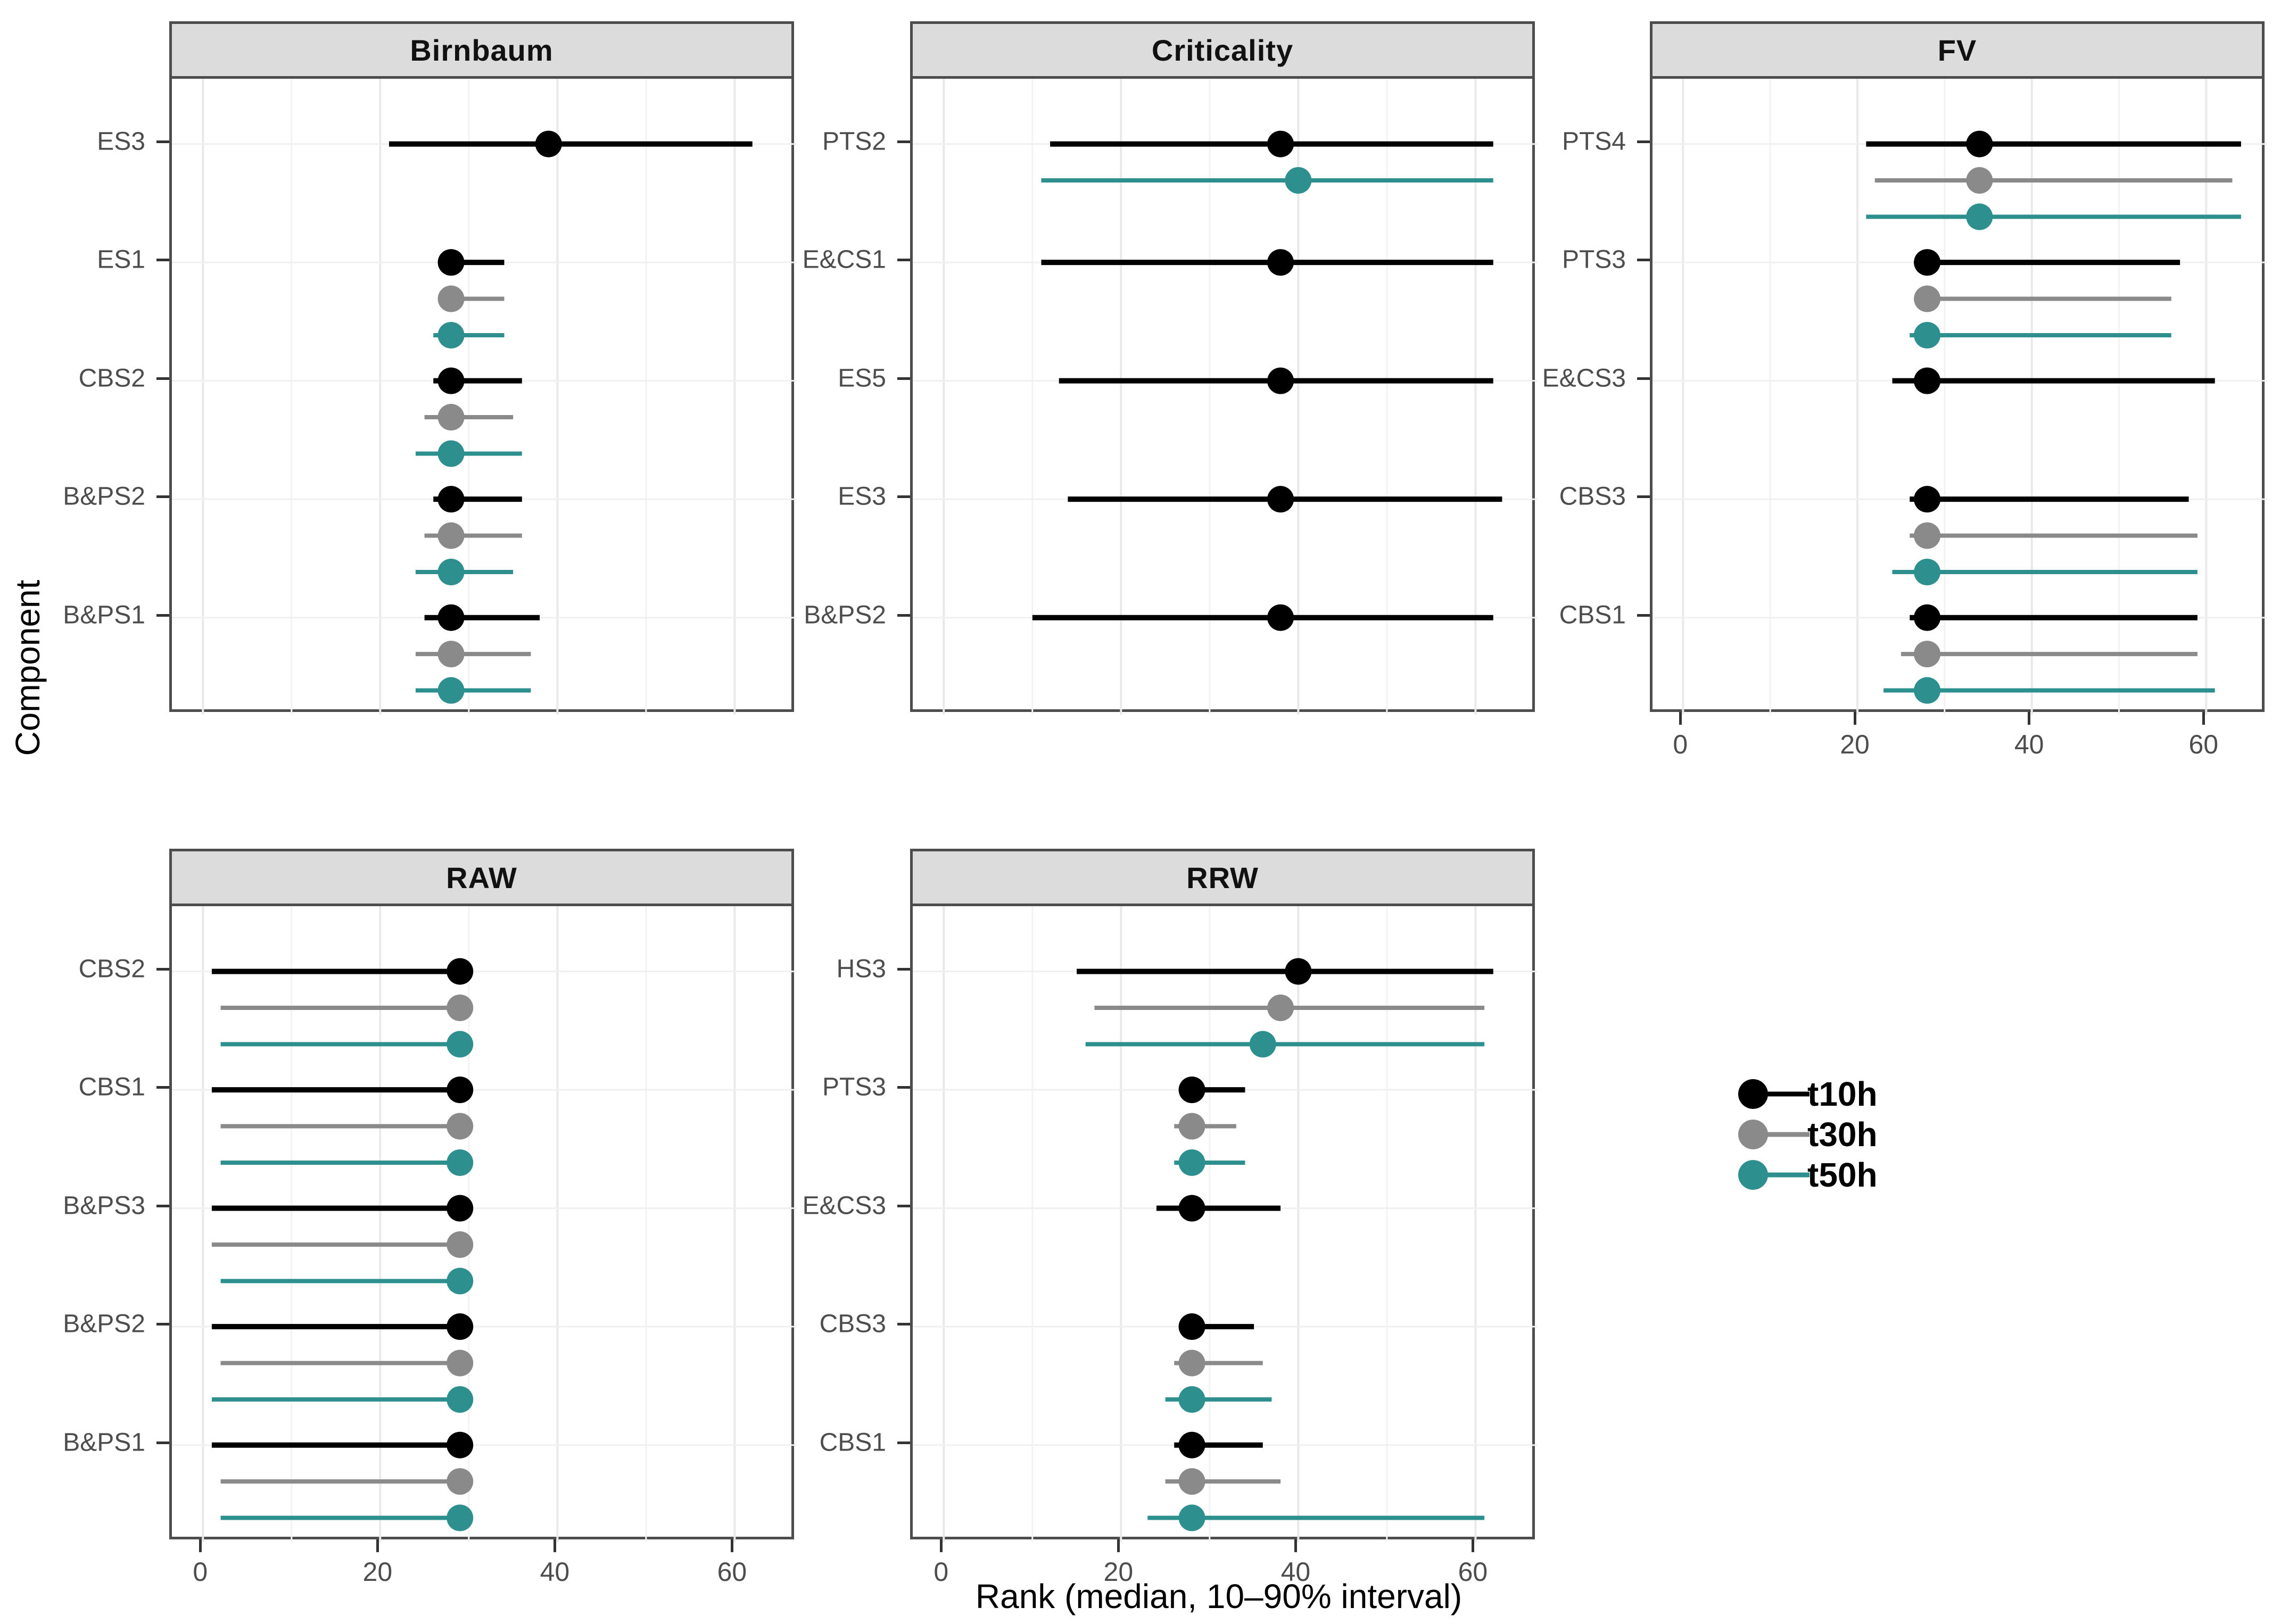 The width and height of the screenshot is (2272, 1624). Describe the element at coordinates (1222, 878) in the screenshot. I see `facet-strip-RRW: RRW` at that location.